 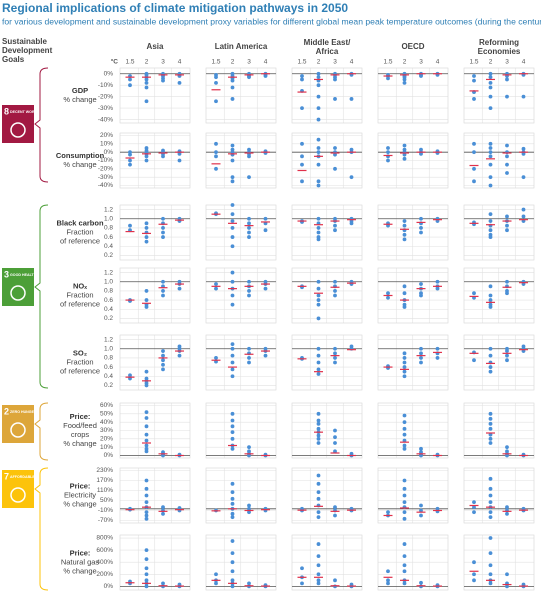 I want to click on region-header: OECD, so click(x=412, y=46).